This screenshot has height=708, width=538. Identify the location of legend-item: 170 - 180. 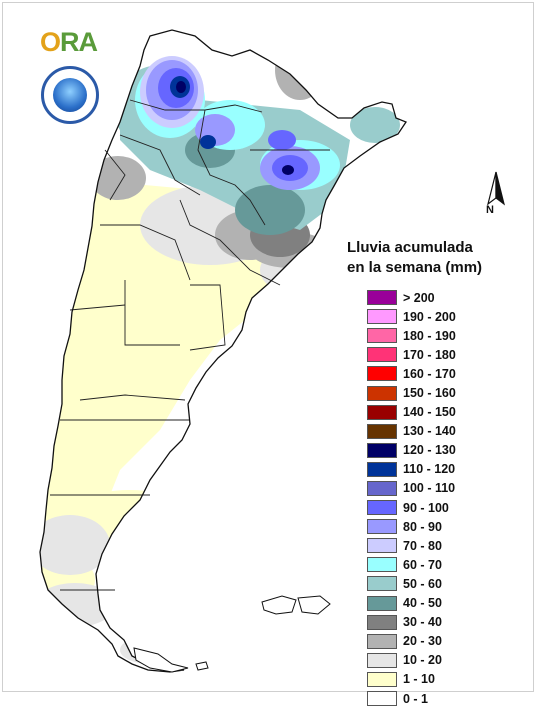
(437, 354).